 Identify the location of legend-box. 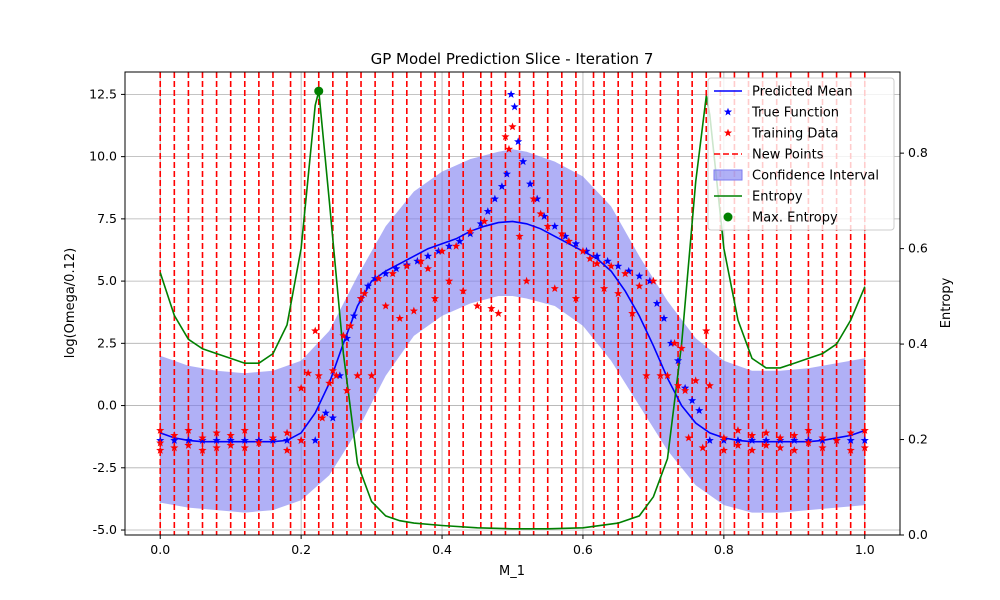
(801, 154).